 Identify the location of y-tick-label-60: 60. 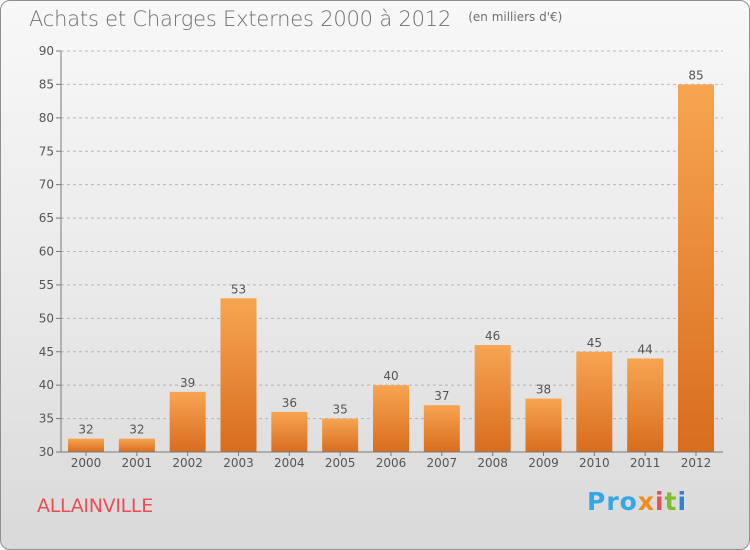
(46, 252).